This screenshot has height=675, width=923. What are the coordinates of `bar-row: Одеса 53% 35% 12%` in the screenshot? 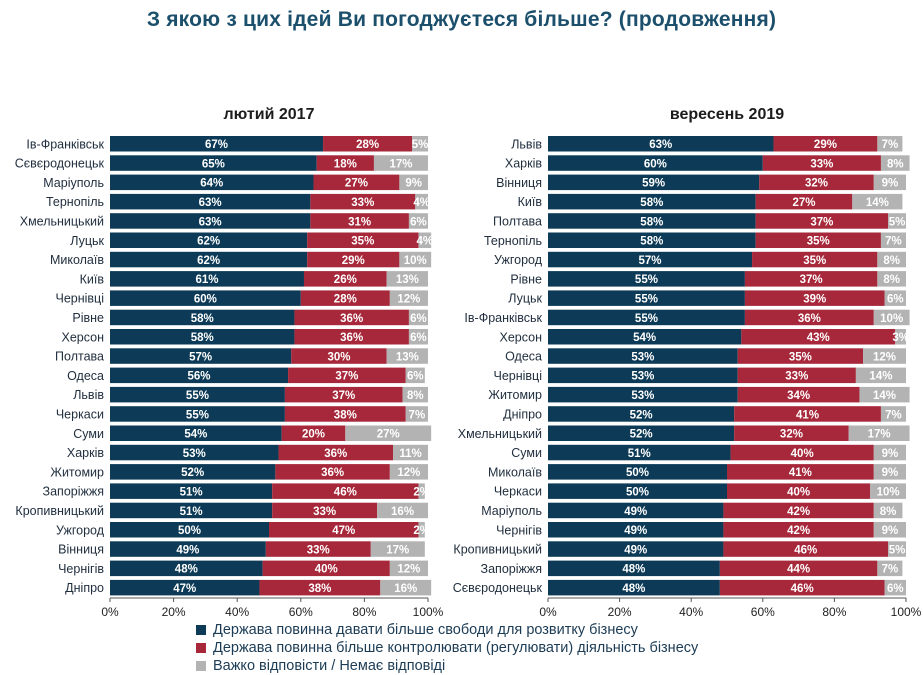 It's located at (705, 356).